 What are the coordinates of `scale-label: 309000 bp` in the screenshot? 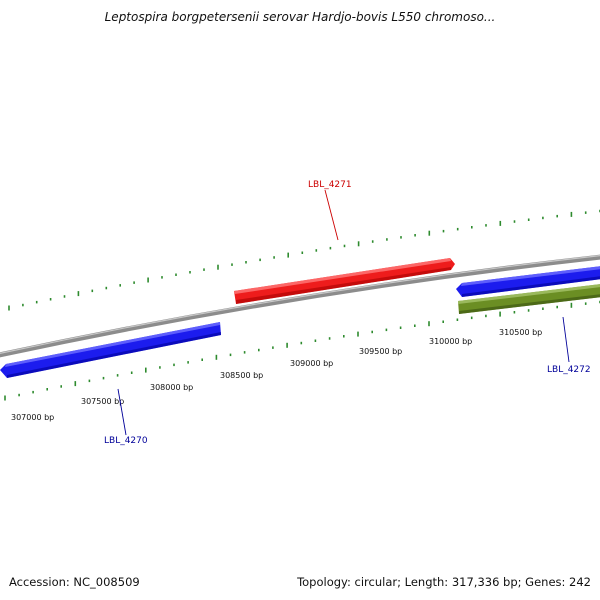 It's located at (311, 363).